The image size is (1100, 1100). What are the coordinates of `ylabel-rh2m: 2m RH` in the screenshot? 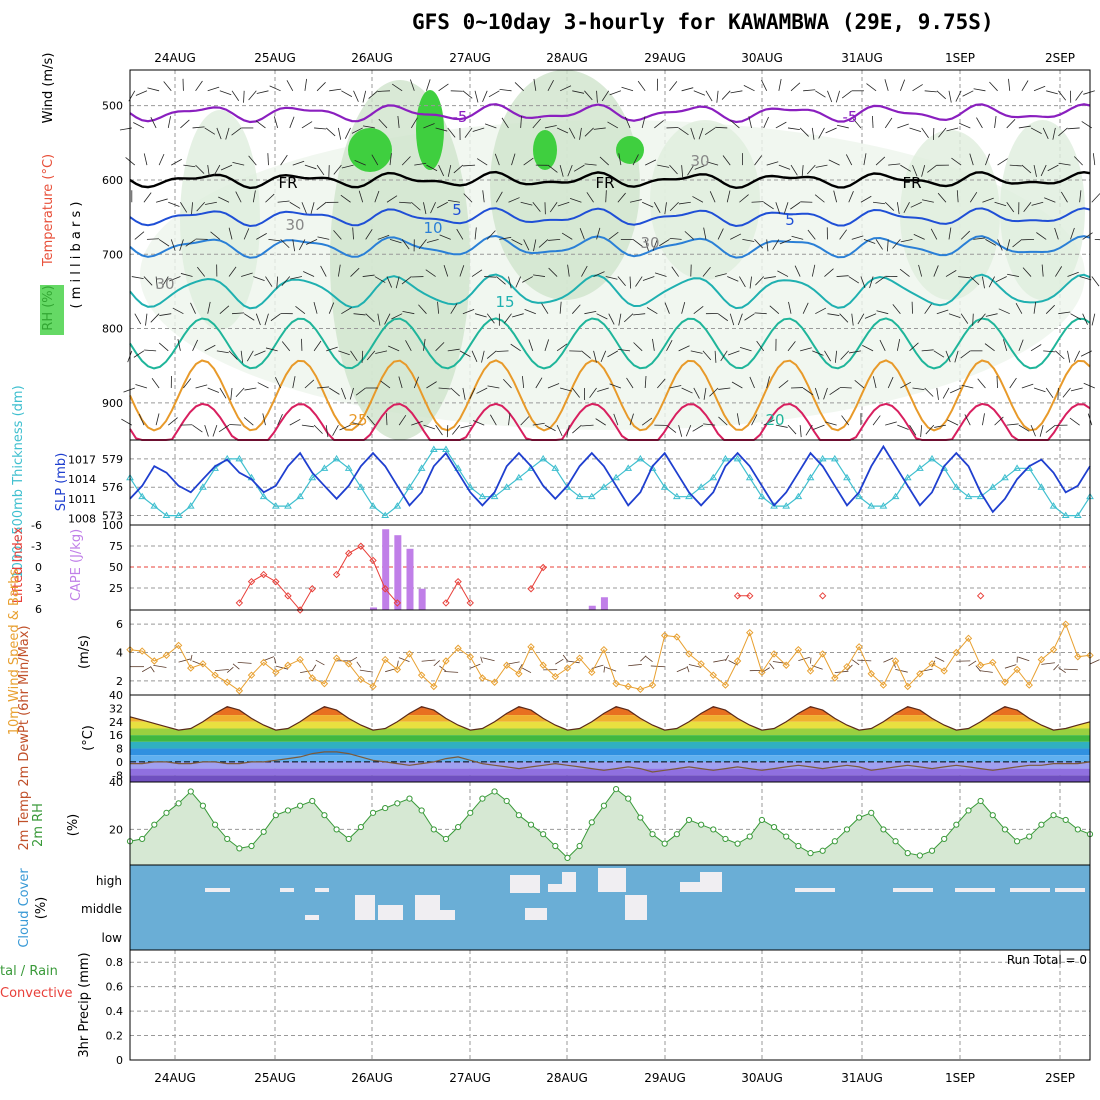 It's located at (38, 825).